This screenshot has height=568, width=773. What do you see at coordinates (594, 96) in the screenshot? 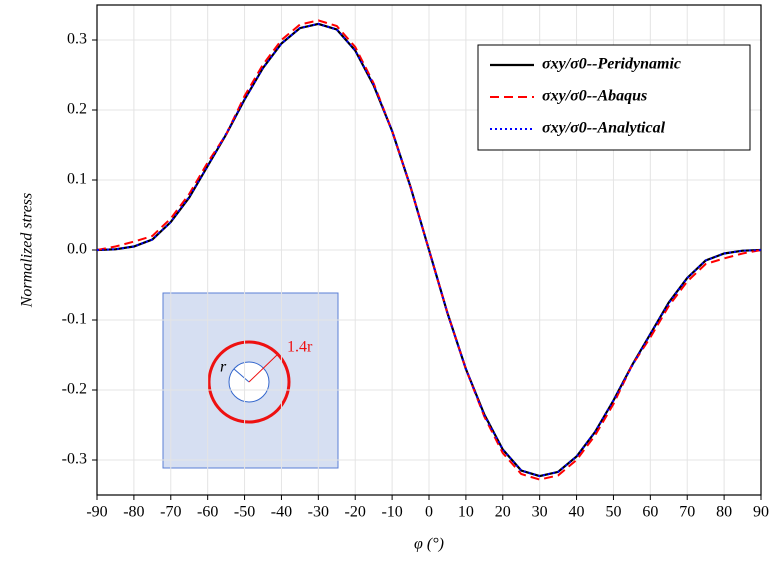
I see `legend-label: σxy/σ0--Abaqus` at bounding box center [594, 96].